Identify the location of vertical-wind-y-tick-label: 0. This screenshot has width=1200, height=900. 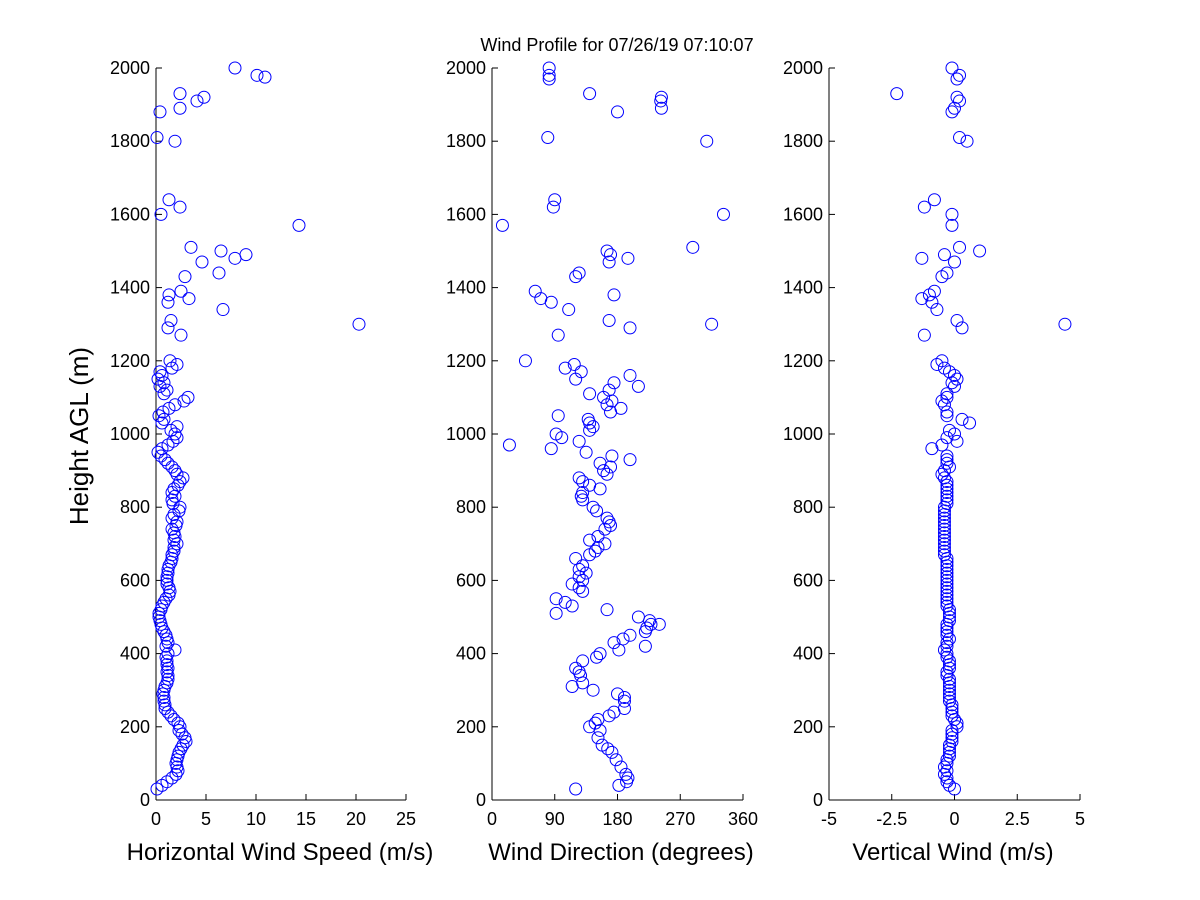
(818, 800).